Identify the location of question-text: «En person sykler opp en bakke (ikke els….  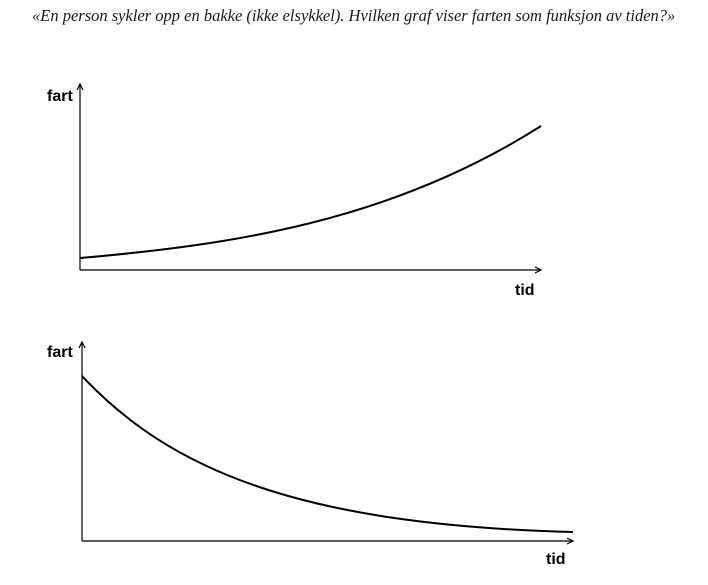
(354, 15).